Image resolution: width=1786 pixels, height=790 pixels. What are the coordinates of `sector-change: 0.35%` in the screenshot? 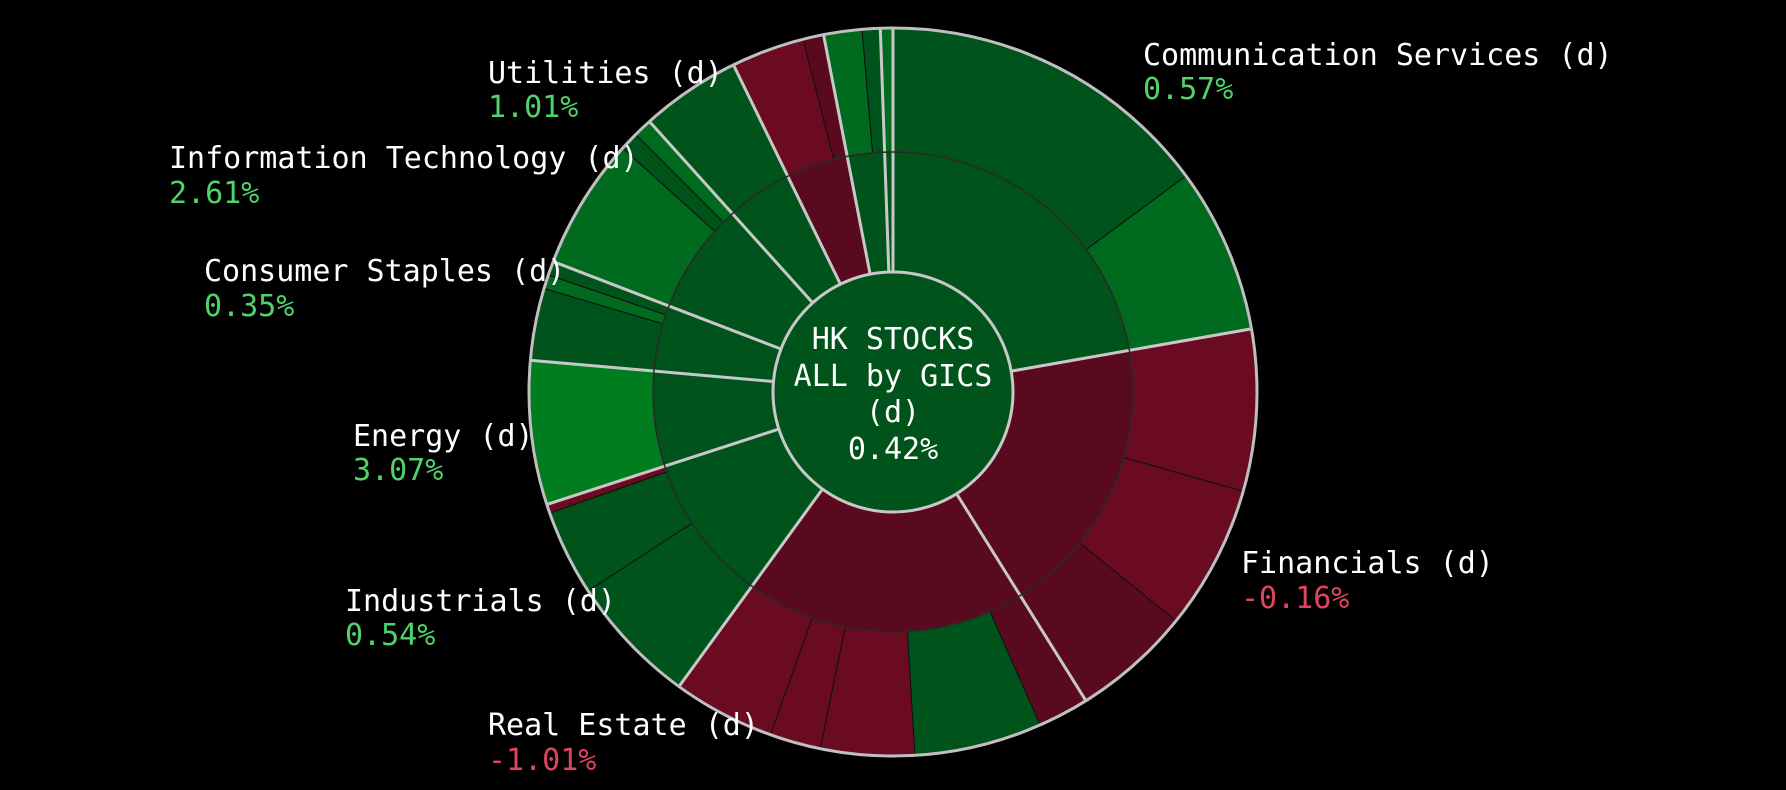 It's located at (249, 306).